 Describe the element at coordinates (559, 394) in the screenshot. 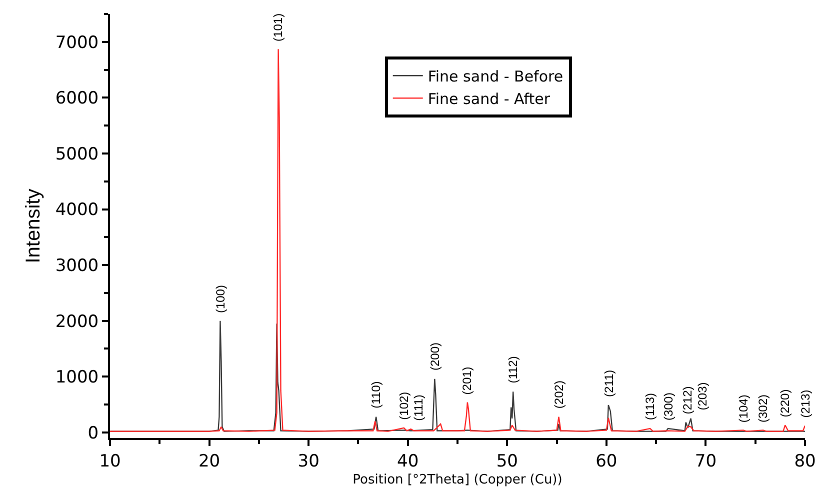

I see `annotation: (202)` at that location.